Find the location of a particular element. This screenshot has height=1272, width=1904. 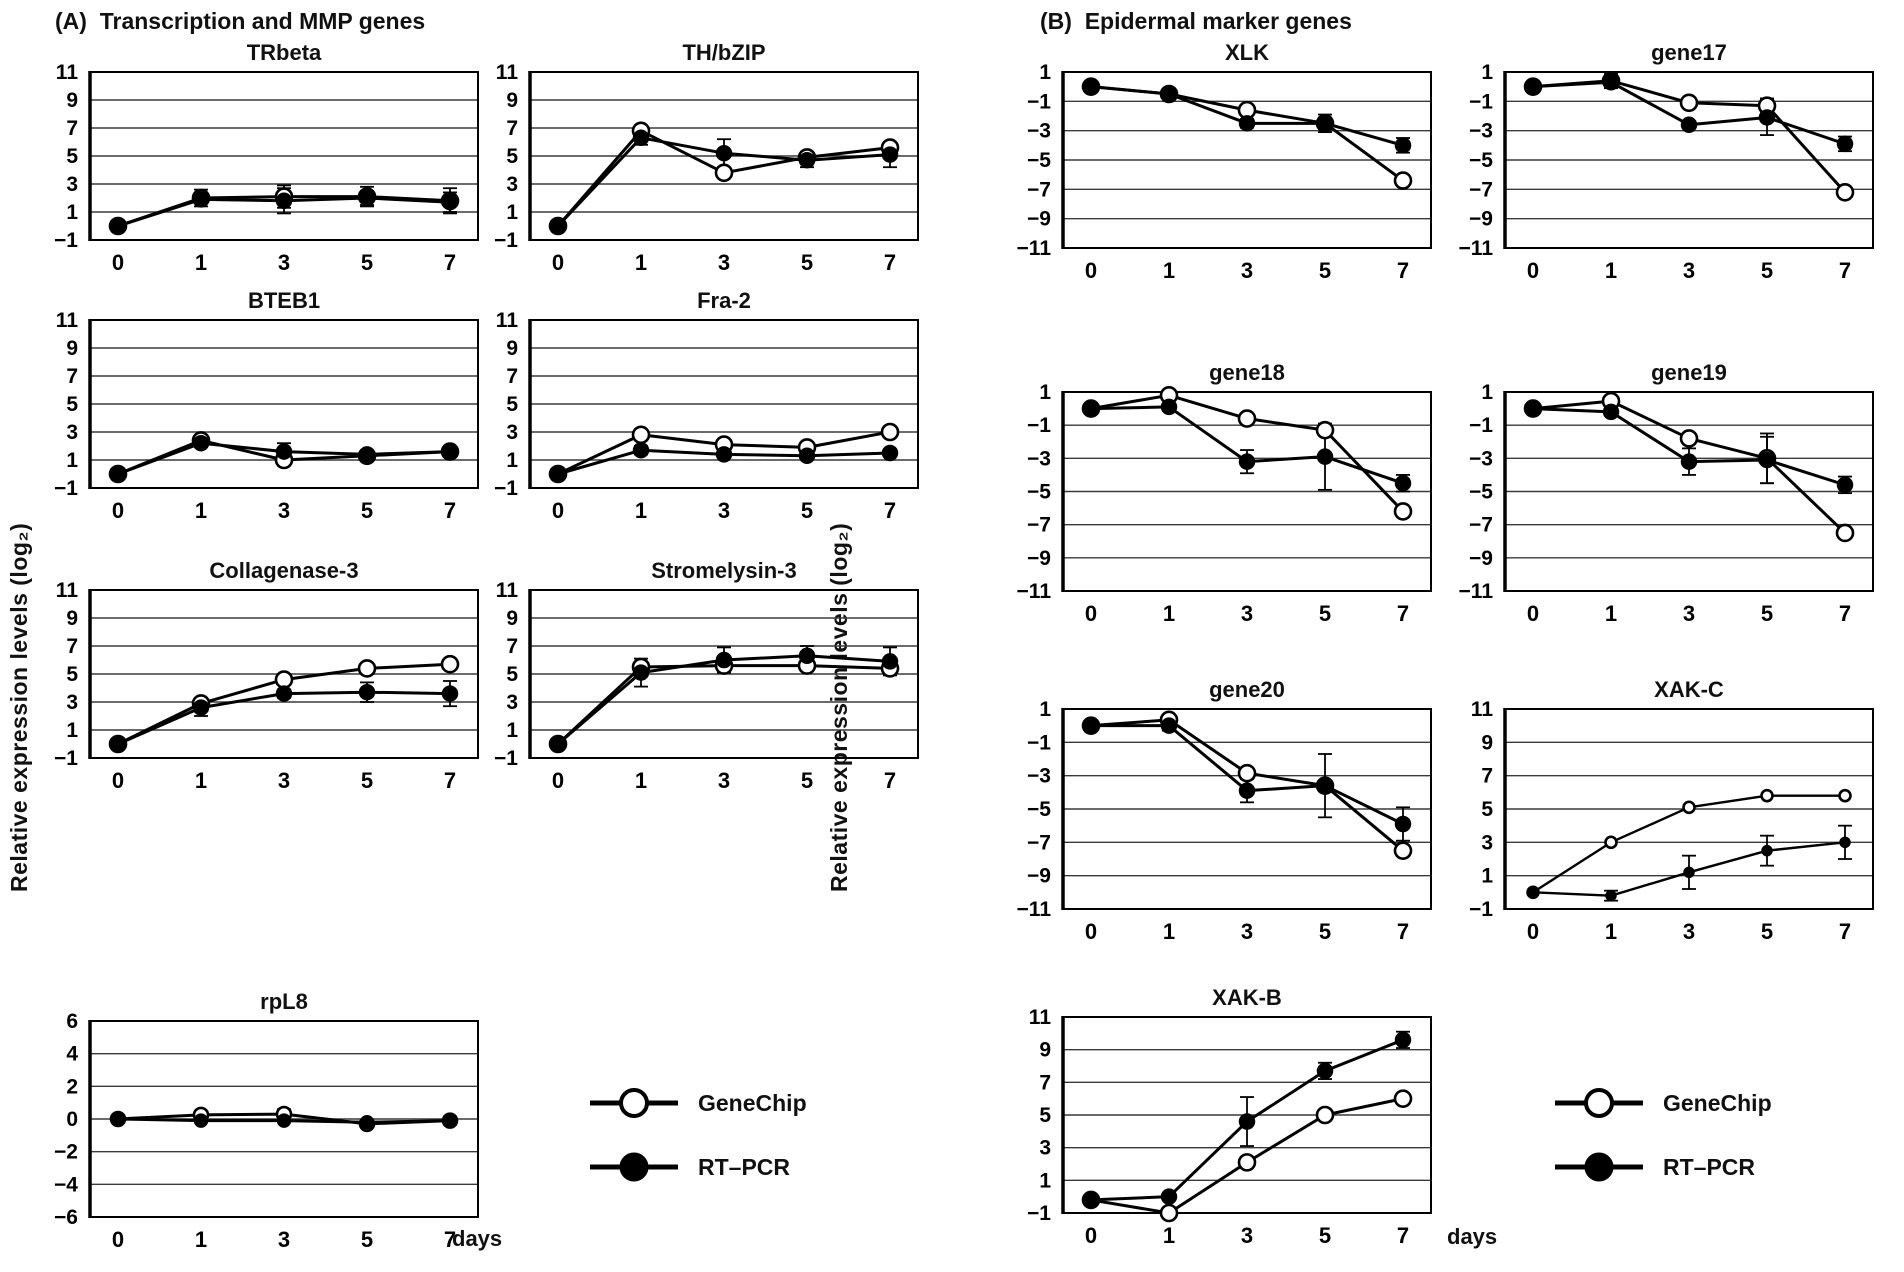

panel-b-title: (B) Epidermal marker genes is located at coordinates (1196, 21).